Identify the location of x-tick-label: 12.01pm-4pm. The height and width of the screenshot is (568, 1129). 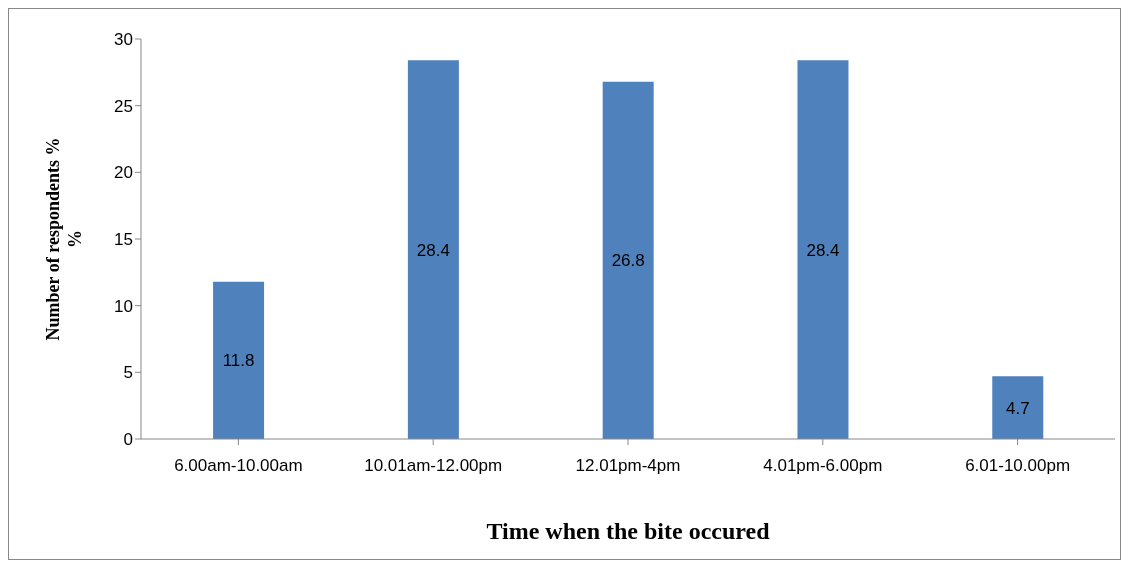
(628, 466).